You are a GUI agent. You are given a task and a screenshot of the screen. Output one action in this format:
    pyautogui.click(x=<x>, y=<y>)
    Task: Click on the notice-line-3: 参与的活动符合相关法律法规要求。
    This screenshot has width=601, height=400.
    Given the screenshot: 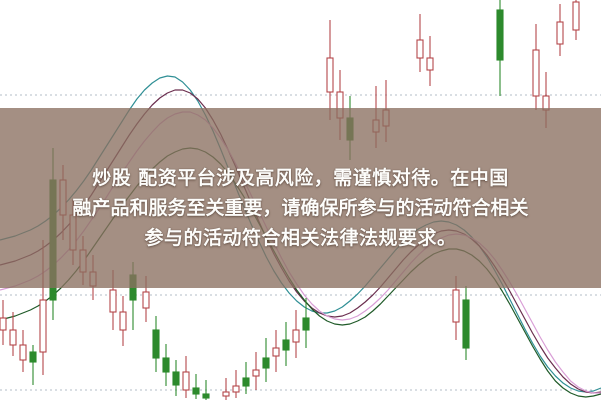 What is the action you would take?
    pyautogui.click(x=300, y=238)
    